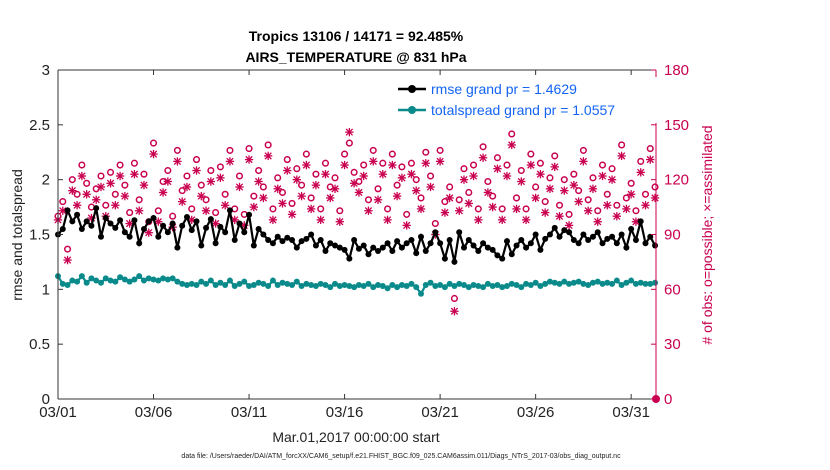 The image size is (830, 470). What do you see at coordinates (668, 399) in the screenshot?
I see `y-tick-label-right: 0` at bounding box center [668, 399].